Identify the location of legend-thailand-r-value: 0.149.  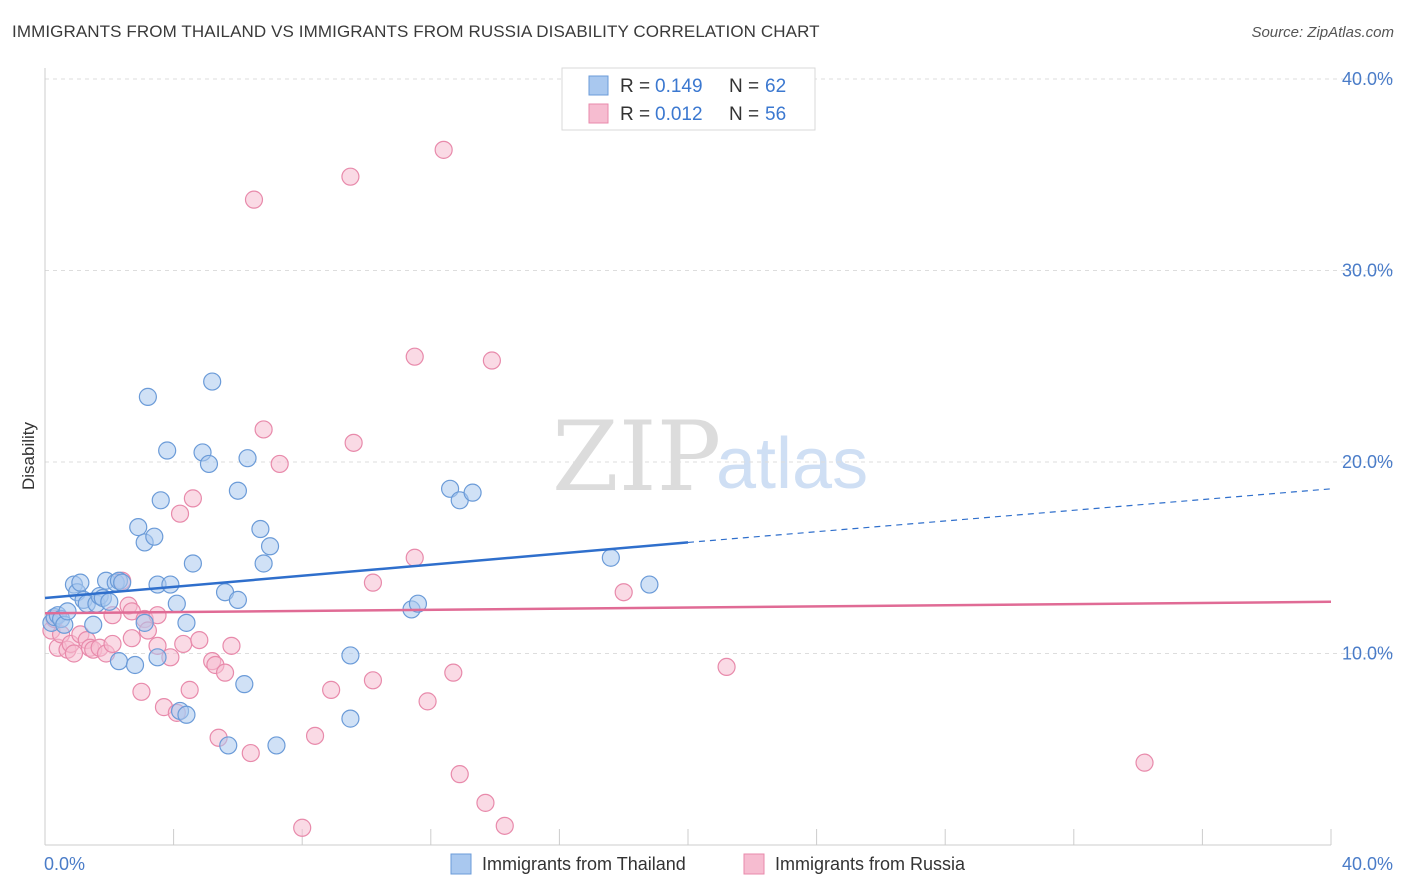
(679, 86).